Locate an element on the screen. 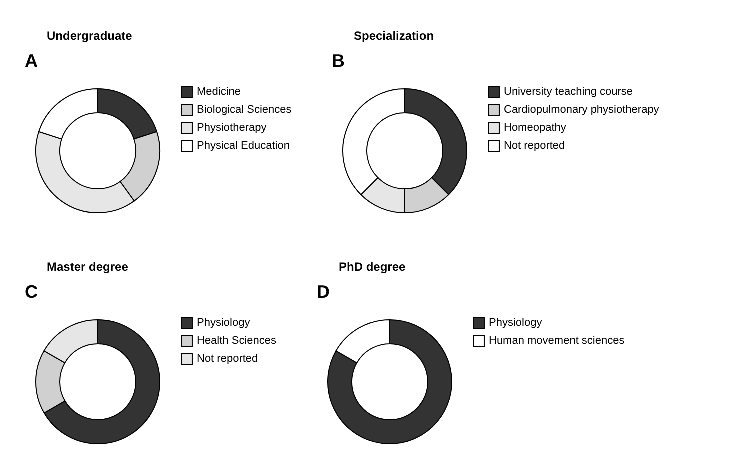  legend-label: Medicine is located at coordinates (219, 92).